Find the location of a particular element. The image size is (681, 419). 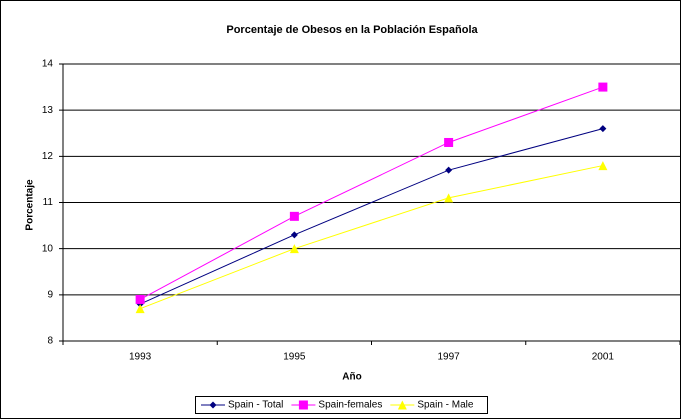

x-tick-label: 2001 is located at coordinates (603, 357).